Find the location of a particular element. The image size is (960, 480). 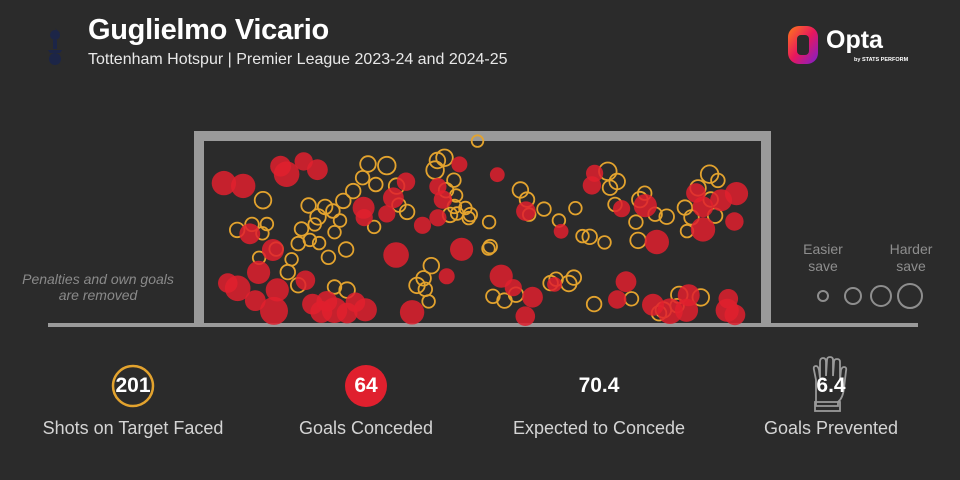

penalties-note-line: Penalties and own goals is located at coordinates (98, 279).